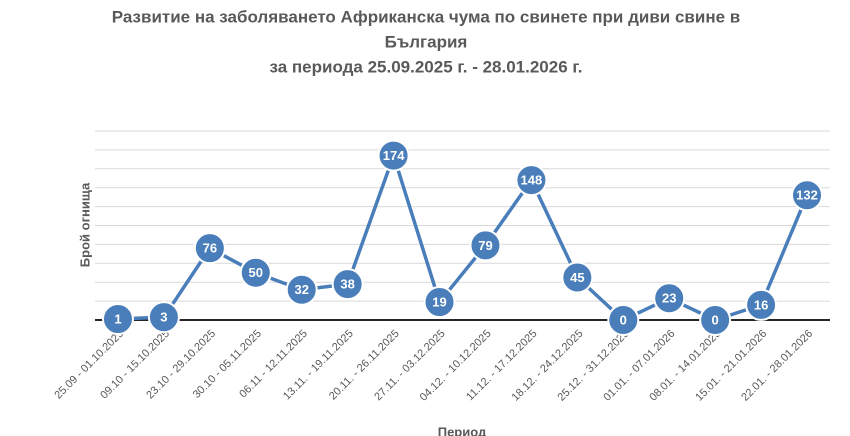 This screenshot has height=436, width=850. I want to click on data-label: 23, so click(669, 298).